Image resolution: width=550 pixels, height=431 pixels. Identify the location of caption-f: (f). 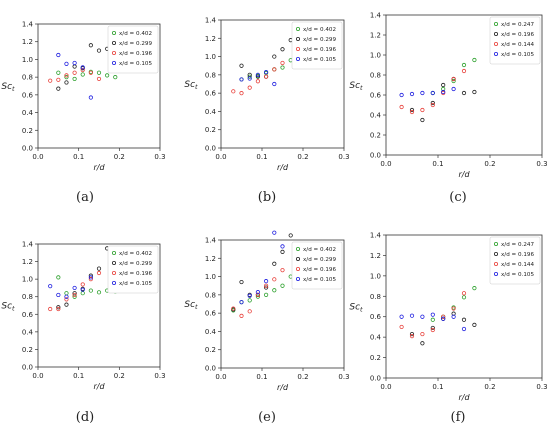
(458, 417).